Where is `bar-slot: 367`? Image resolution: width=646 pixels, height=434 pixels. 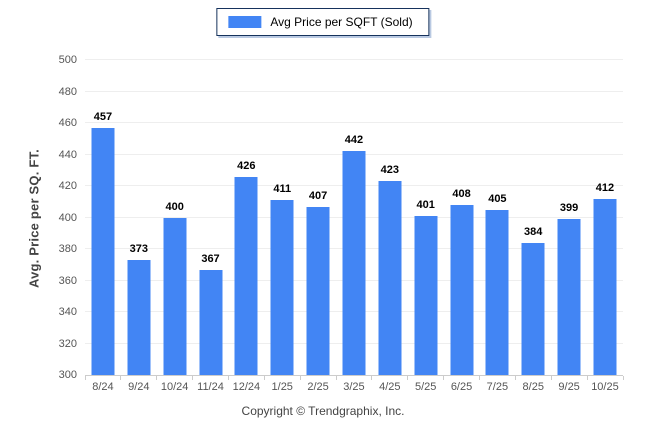 bar-slot: 367 is located at coordinates (211, 217).